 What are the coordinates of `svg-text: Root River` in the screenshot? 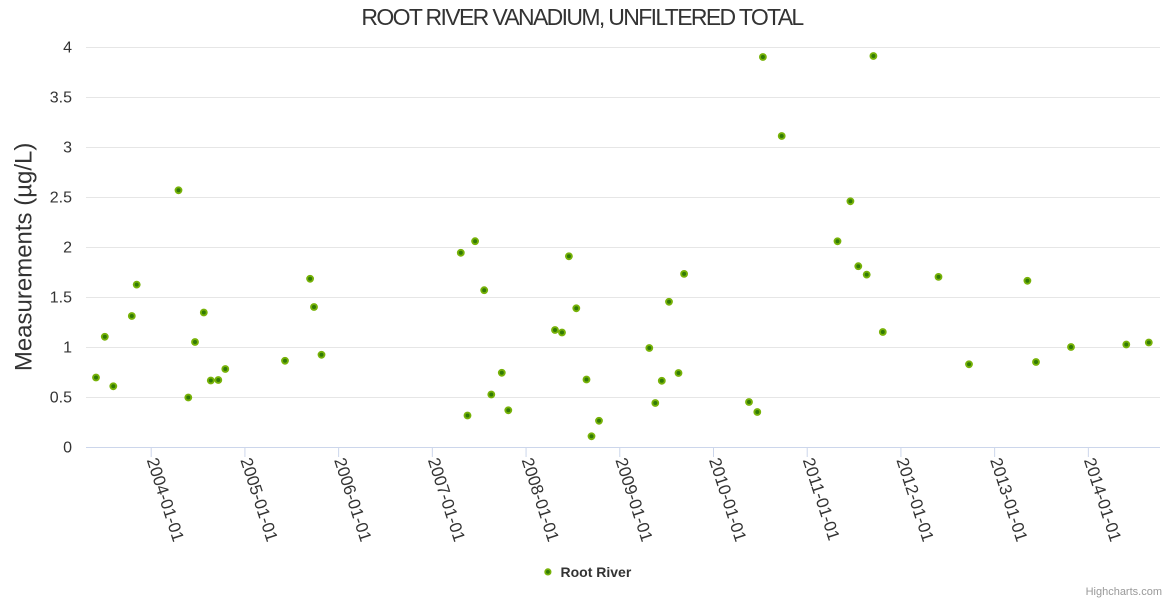 It's located at (596, 572).